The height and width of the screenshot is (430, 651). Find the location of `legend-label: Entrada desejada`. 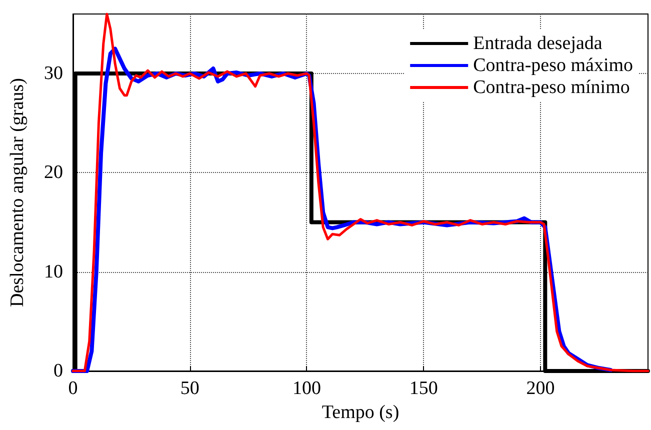

legend-label: Entrada desejada is located at coordinates (538, 43).